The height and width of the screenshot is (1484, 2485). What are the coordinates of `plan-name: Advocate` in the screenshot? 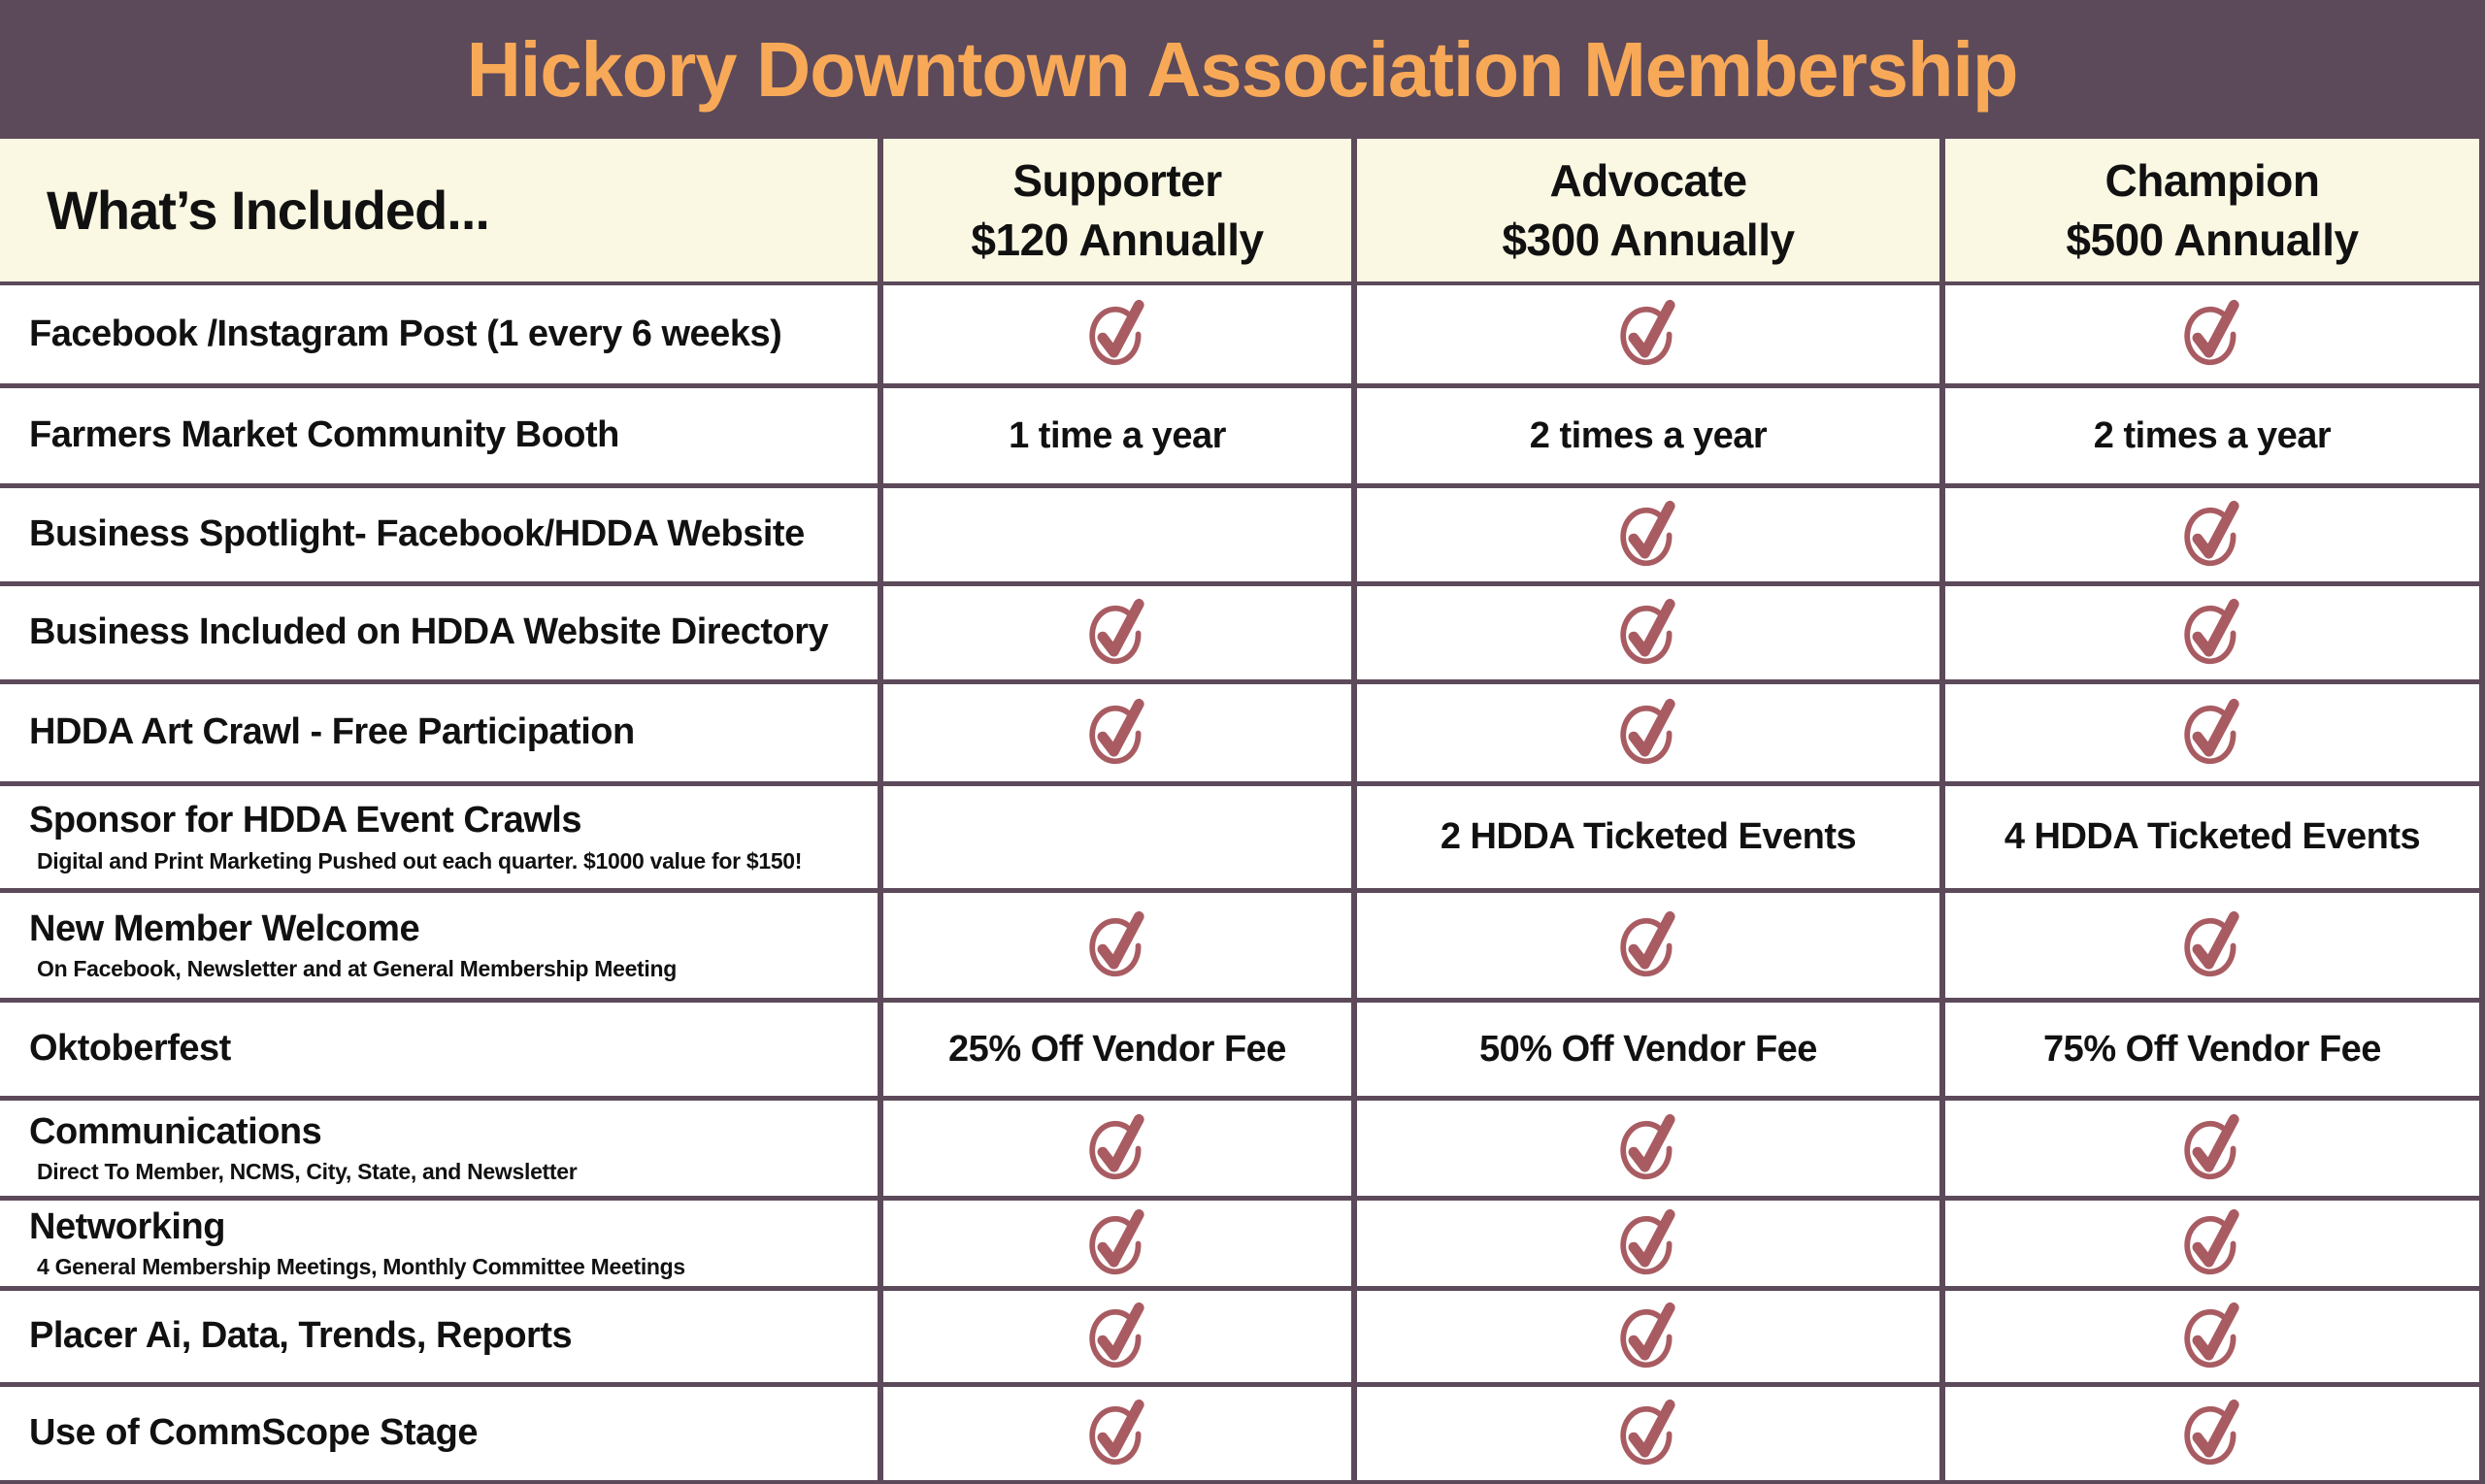 It's located at (1648, 180).